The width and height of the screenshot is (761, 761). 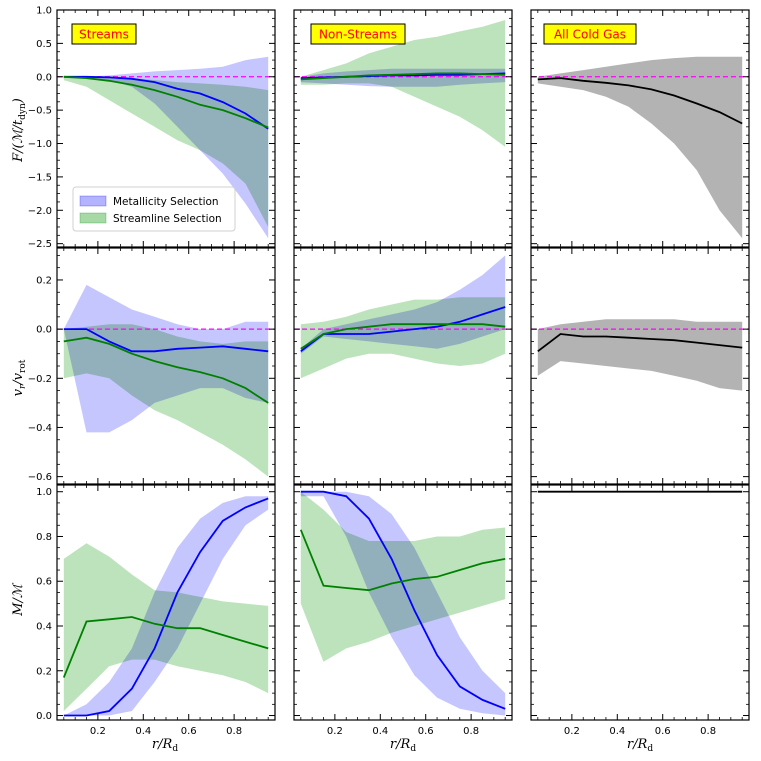 I want to click on title-streams: Streams, so click(x=104, y=34).